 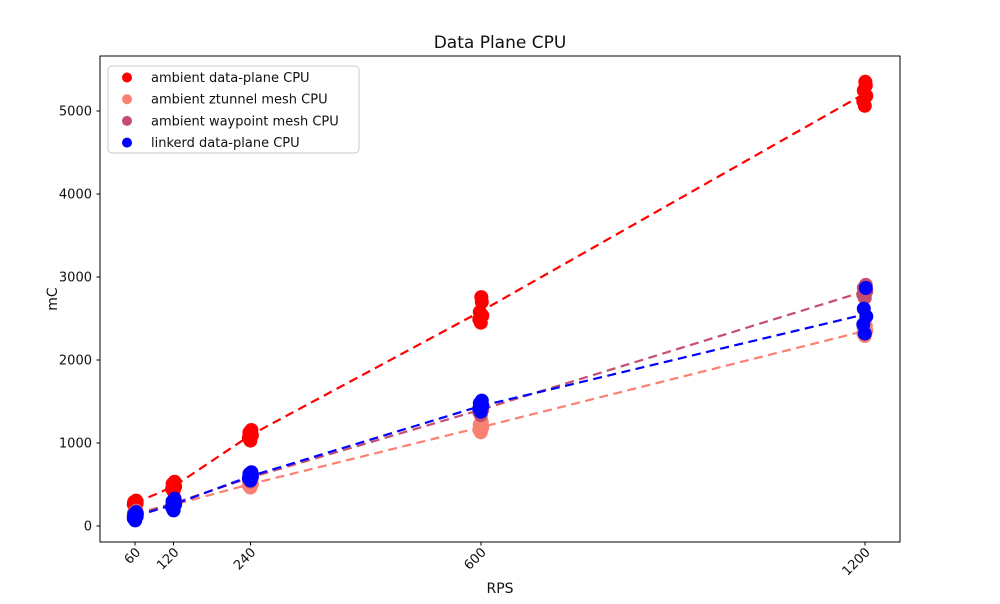 I want to click on chart-title: Data Plane CPU, so click(x=500, y=43).